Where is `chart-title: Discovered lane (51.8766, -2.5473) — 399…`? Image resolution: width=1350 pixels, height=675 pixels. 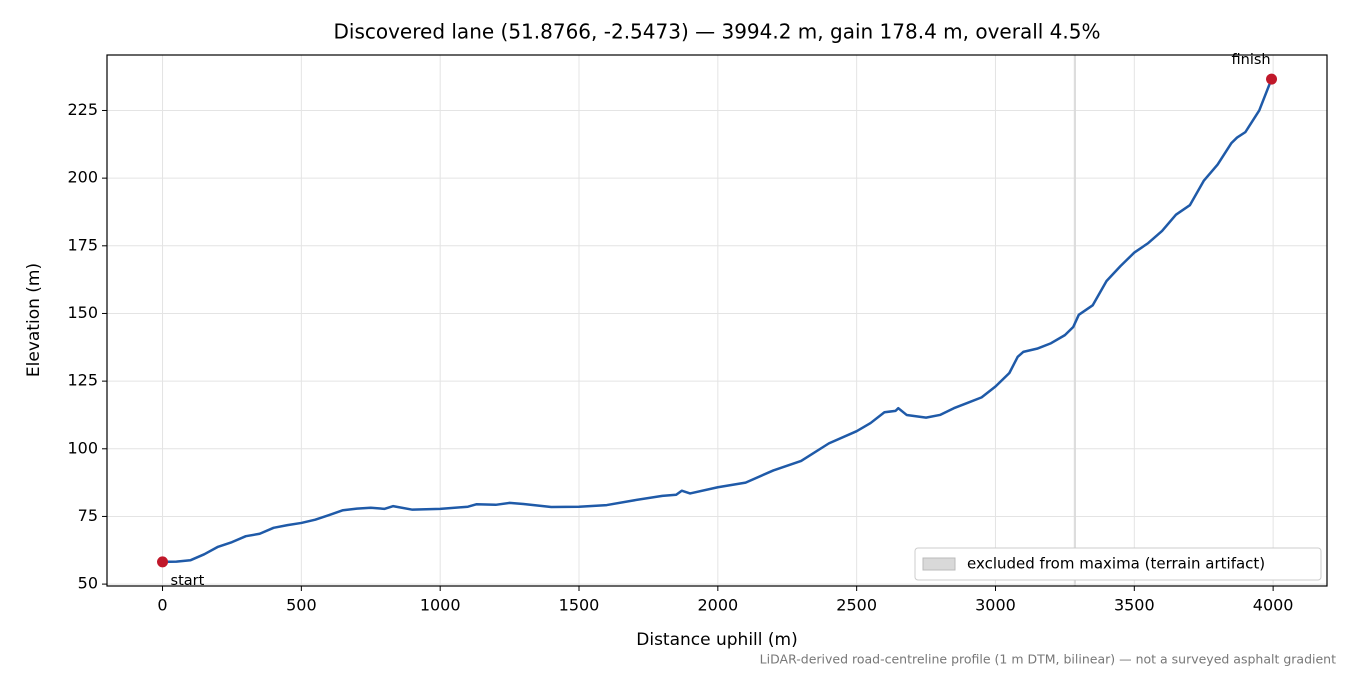
chart-title: Discovered lane (51.8766, -2.5473) — 399… is located at coordinates (716, 32).